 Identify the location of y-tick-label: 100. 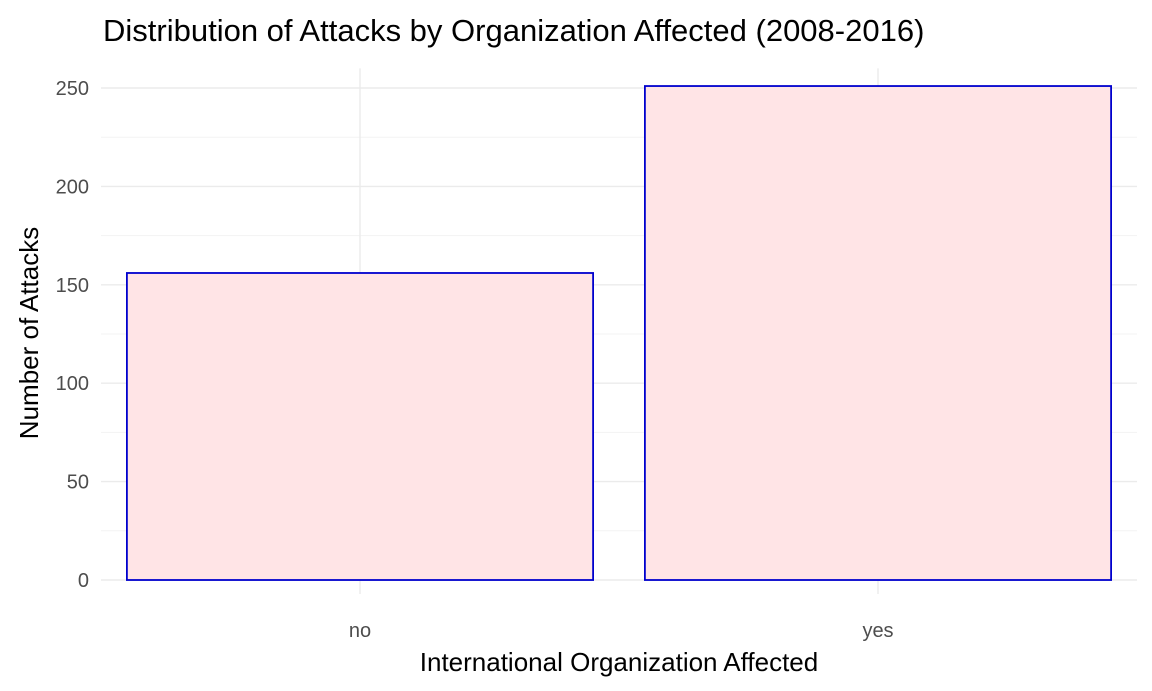
(72, 384).